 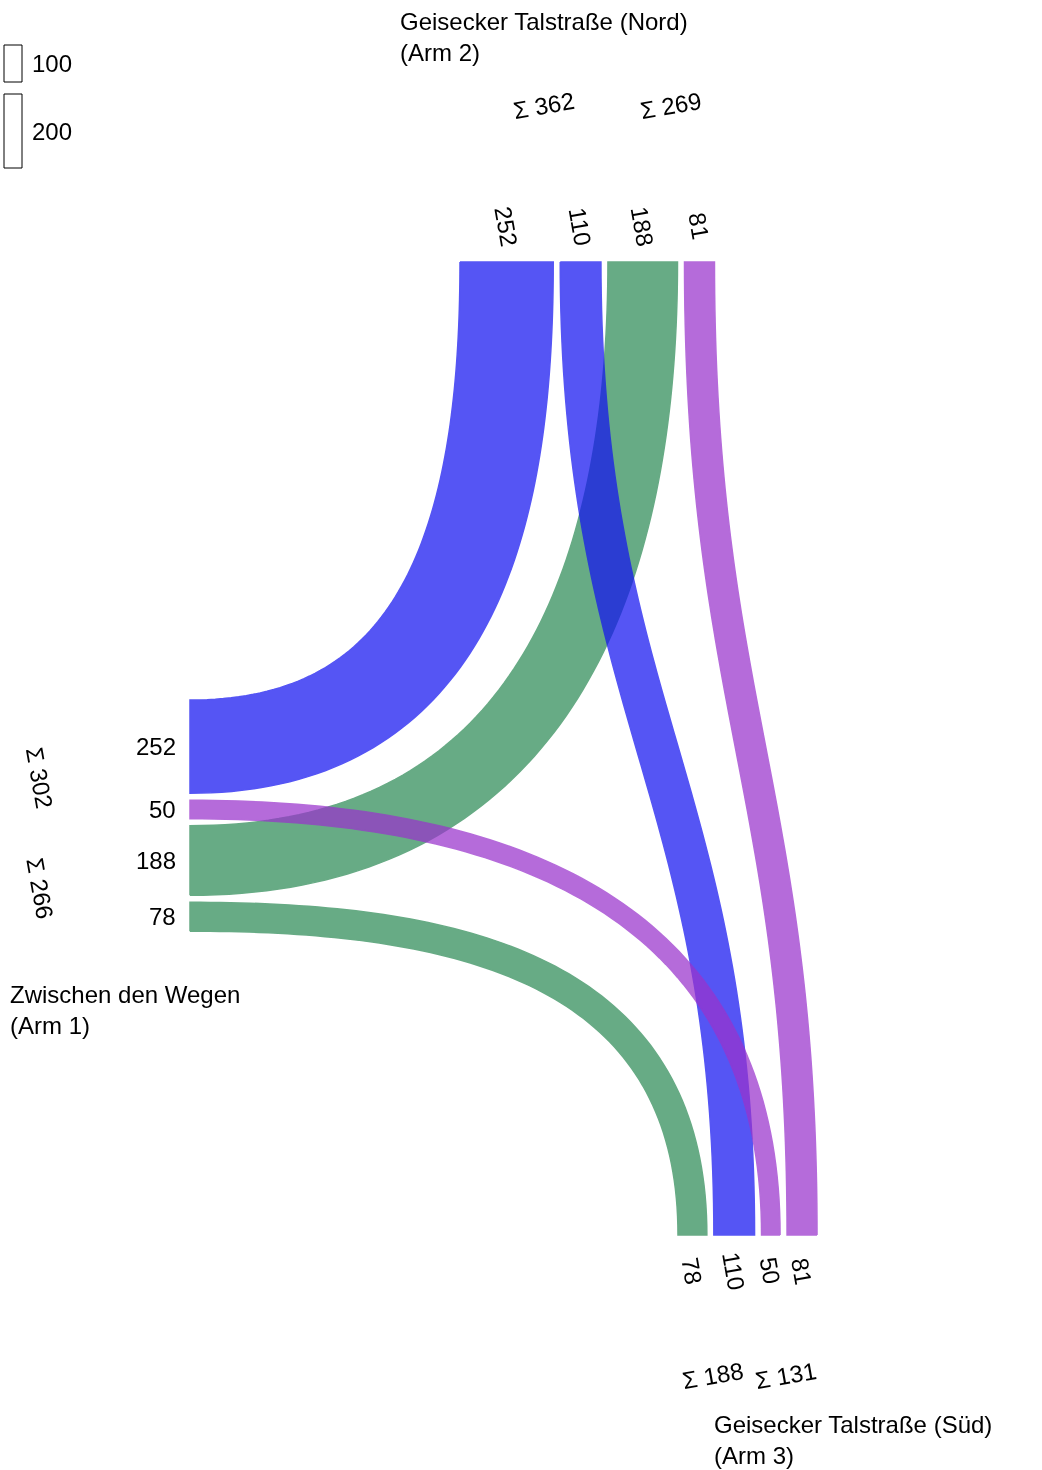 What do you see at coordinates (671, 105) in the screenshot?
I see `text: Σ 269` at bounding box center [671, 105].